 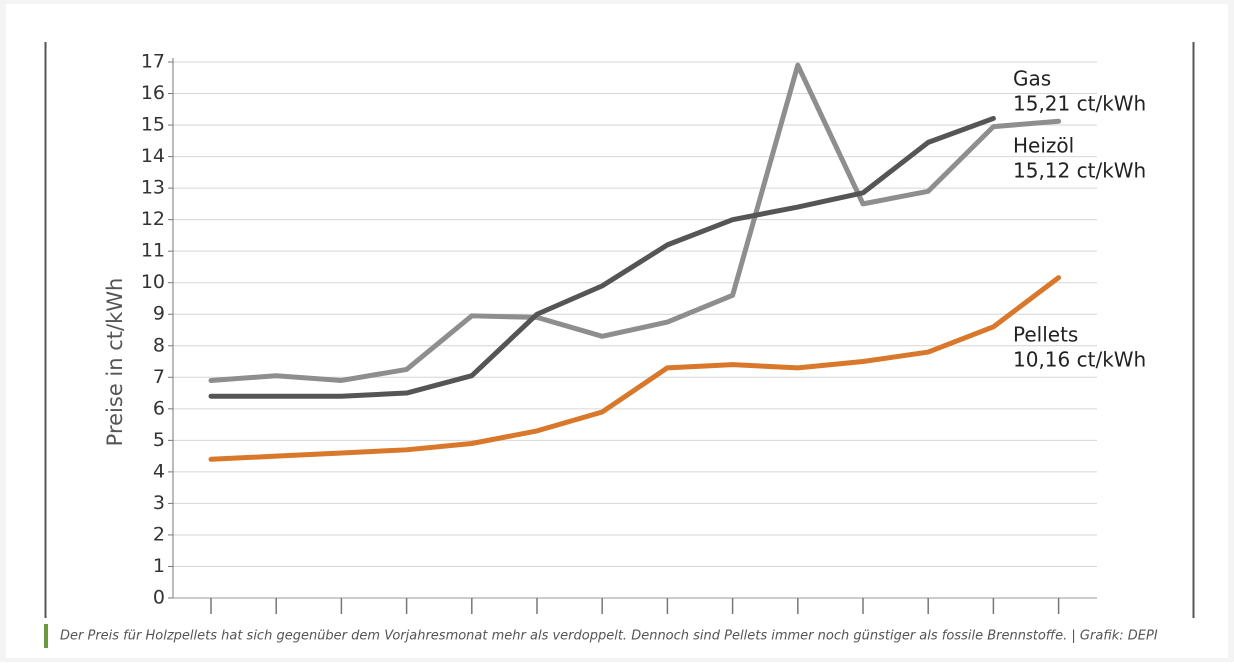 I want to click on y-tick-label: 1, so click(x=159, y=566).